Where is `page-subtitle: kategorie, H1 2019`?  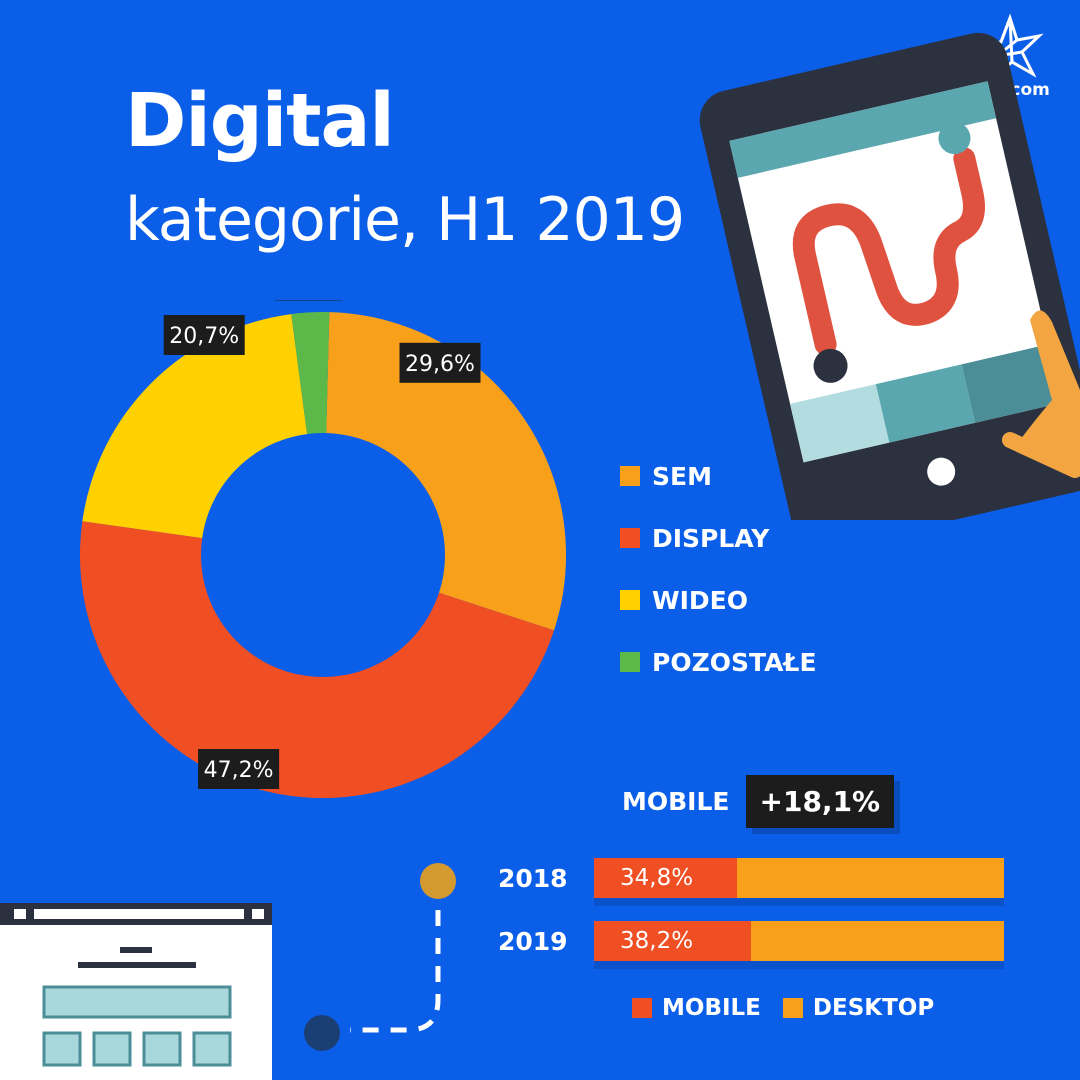 page-subtitle: kategorie, H1 2019 is located at coordinates (405, 220).